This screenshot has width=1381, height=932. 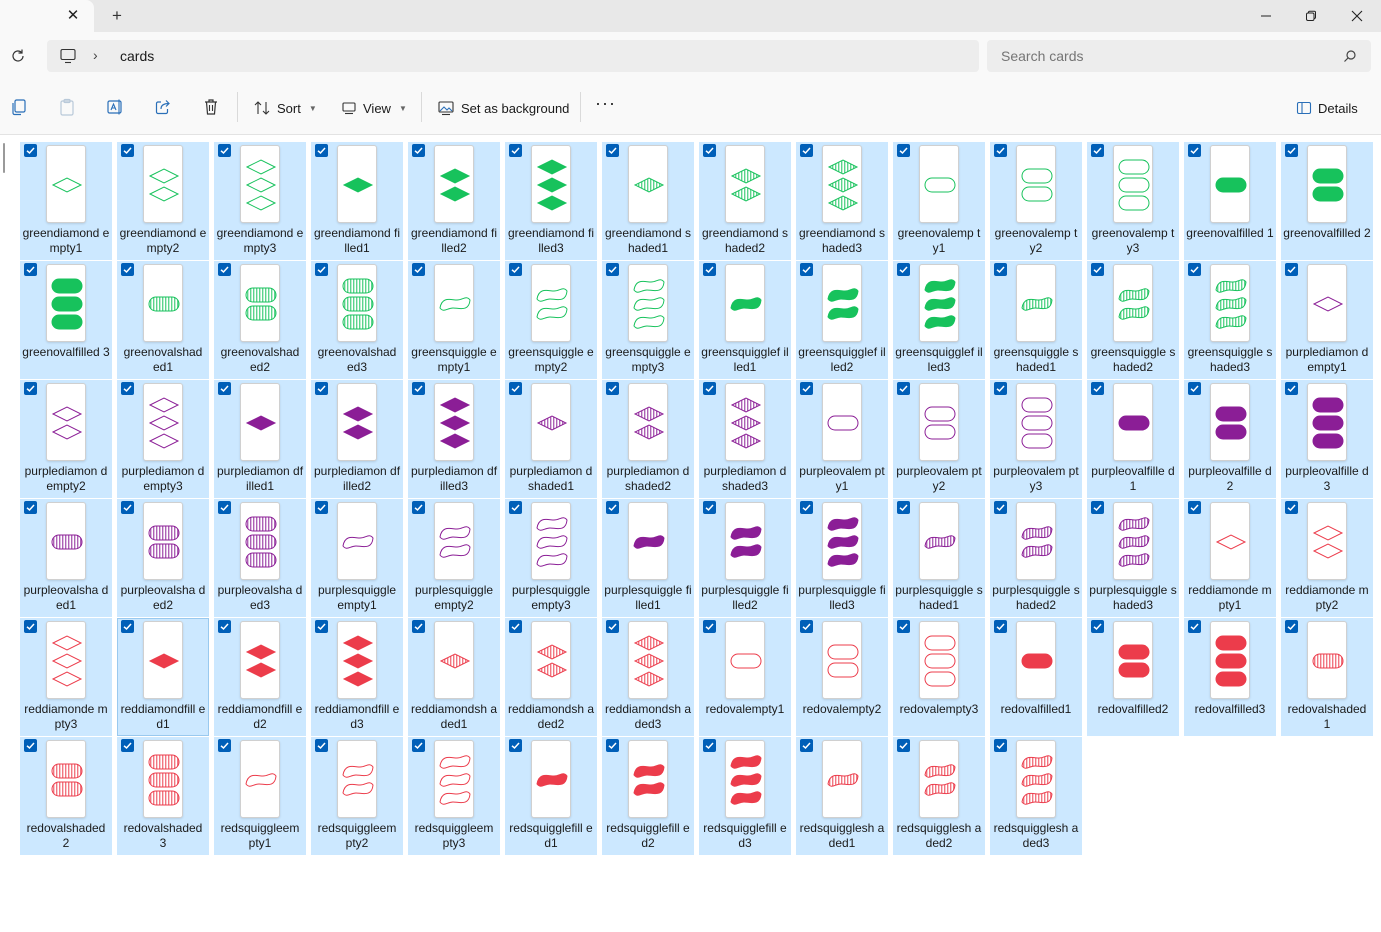 What do you see at coordinates (939, 439) in the screenshot?
I see `file-item: purpleovalem pty2` at bounding box center [939, 439].